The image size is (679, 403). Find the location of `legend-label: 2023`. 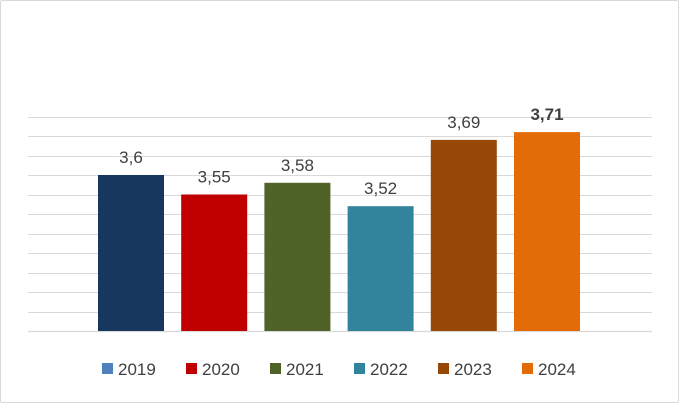

legend-label: 2023 is located at coordinates (473, 369).